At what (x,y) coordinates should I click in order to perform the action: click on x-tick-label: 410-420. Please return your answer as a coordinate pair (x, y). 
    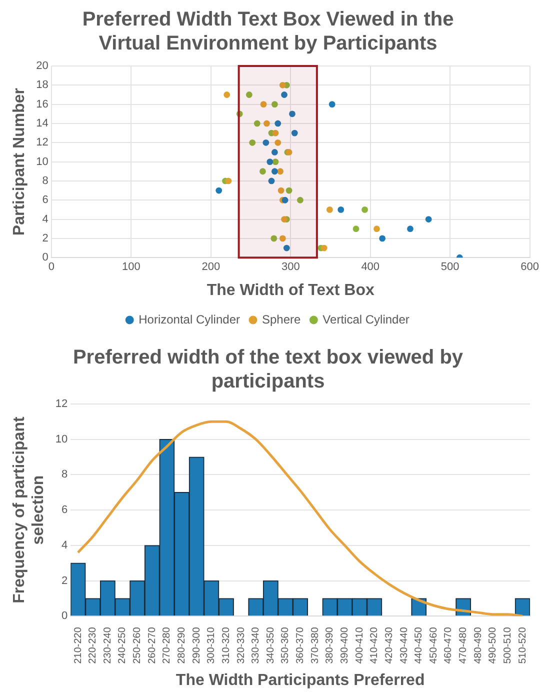
    Looking at the image, I should click on (374, 645).